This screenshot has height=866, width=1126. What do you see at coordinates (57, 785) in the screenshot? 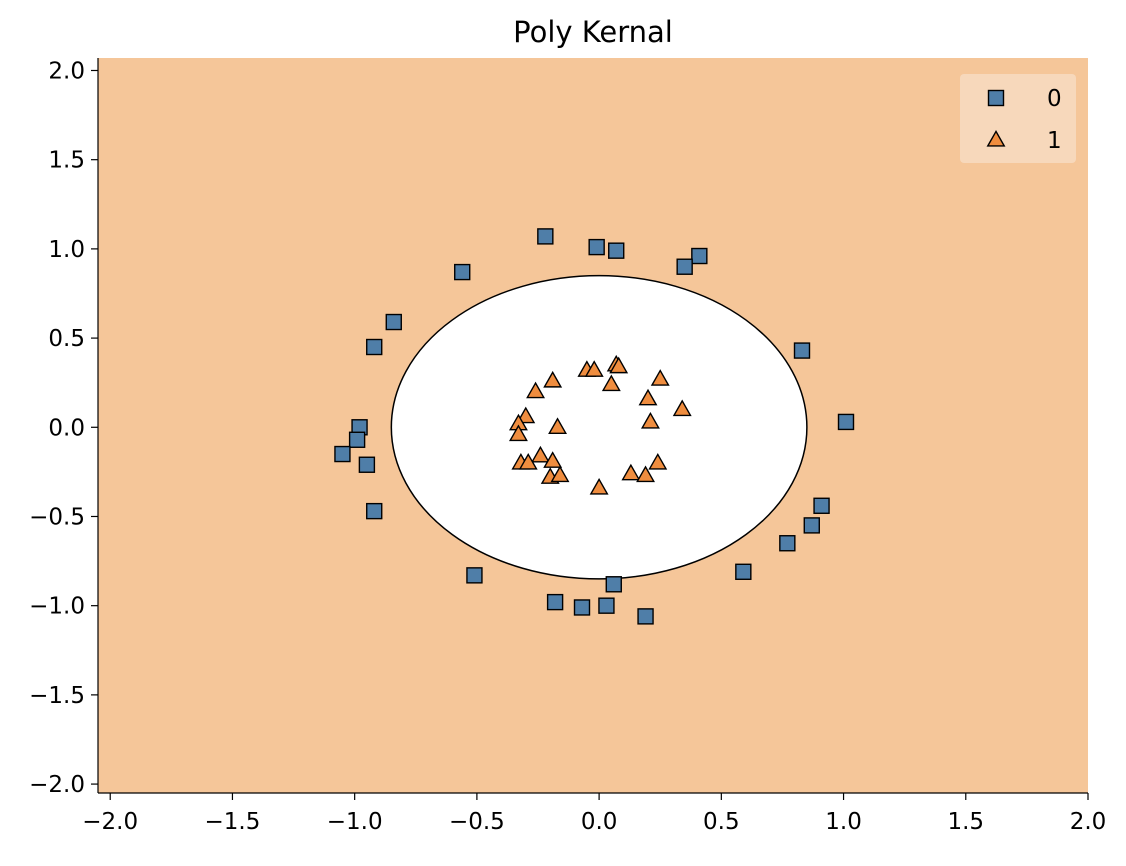
I see `y-tick-label: −2.0` at bounding box center [57, 785].